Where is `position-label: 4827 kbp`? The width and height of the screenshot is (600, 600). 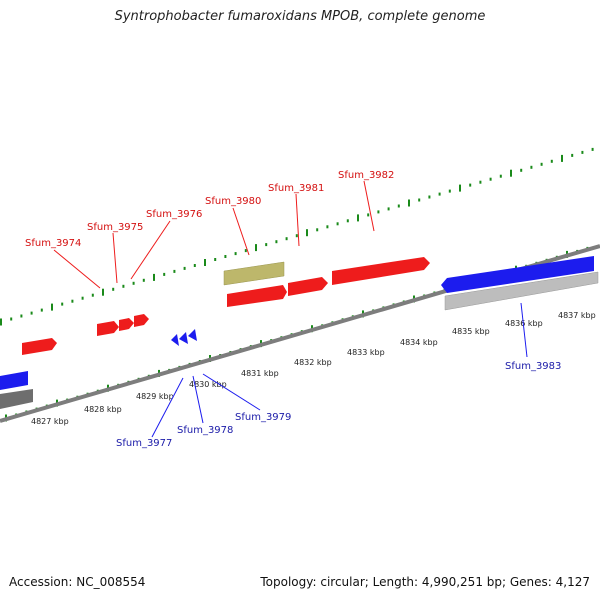
position-label: 4827 kbp is located at coordinates (50, 421).